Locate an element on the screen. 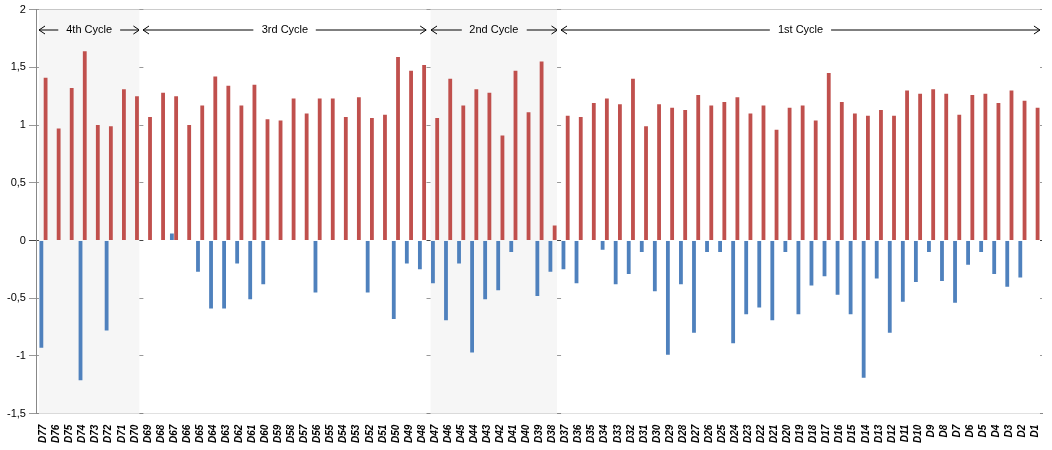 The height and width of the screenshot is (450, 1052). band-label: 2nd Cycle is located at coordinates (494, 28).